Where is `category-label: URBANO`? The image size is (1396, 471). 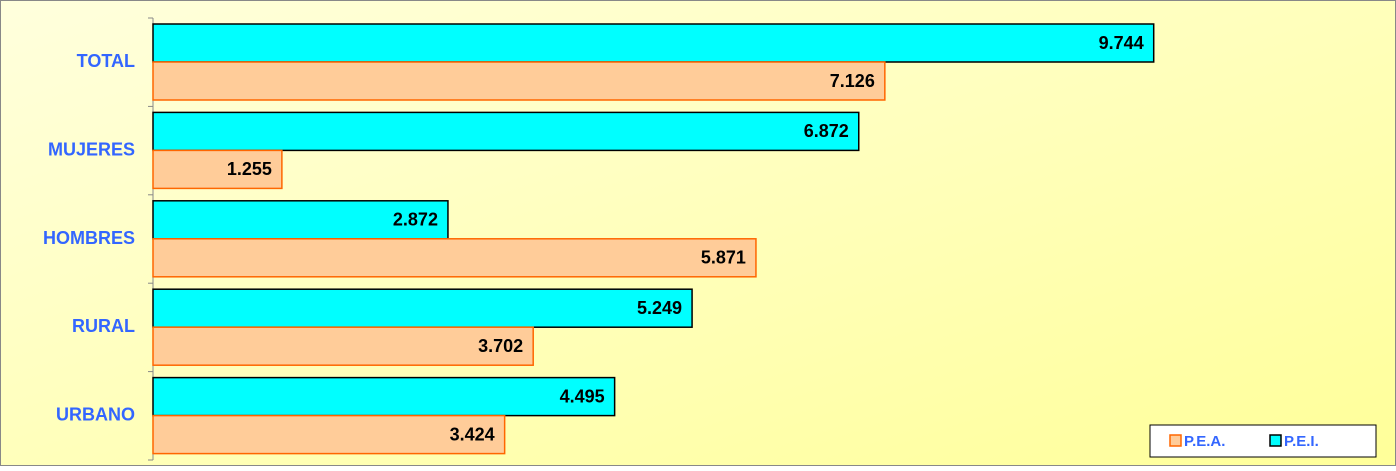
category-label: URBANO is located at coordinates (95, 415).